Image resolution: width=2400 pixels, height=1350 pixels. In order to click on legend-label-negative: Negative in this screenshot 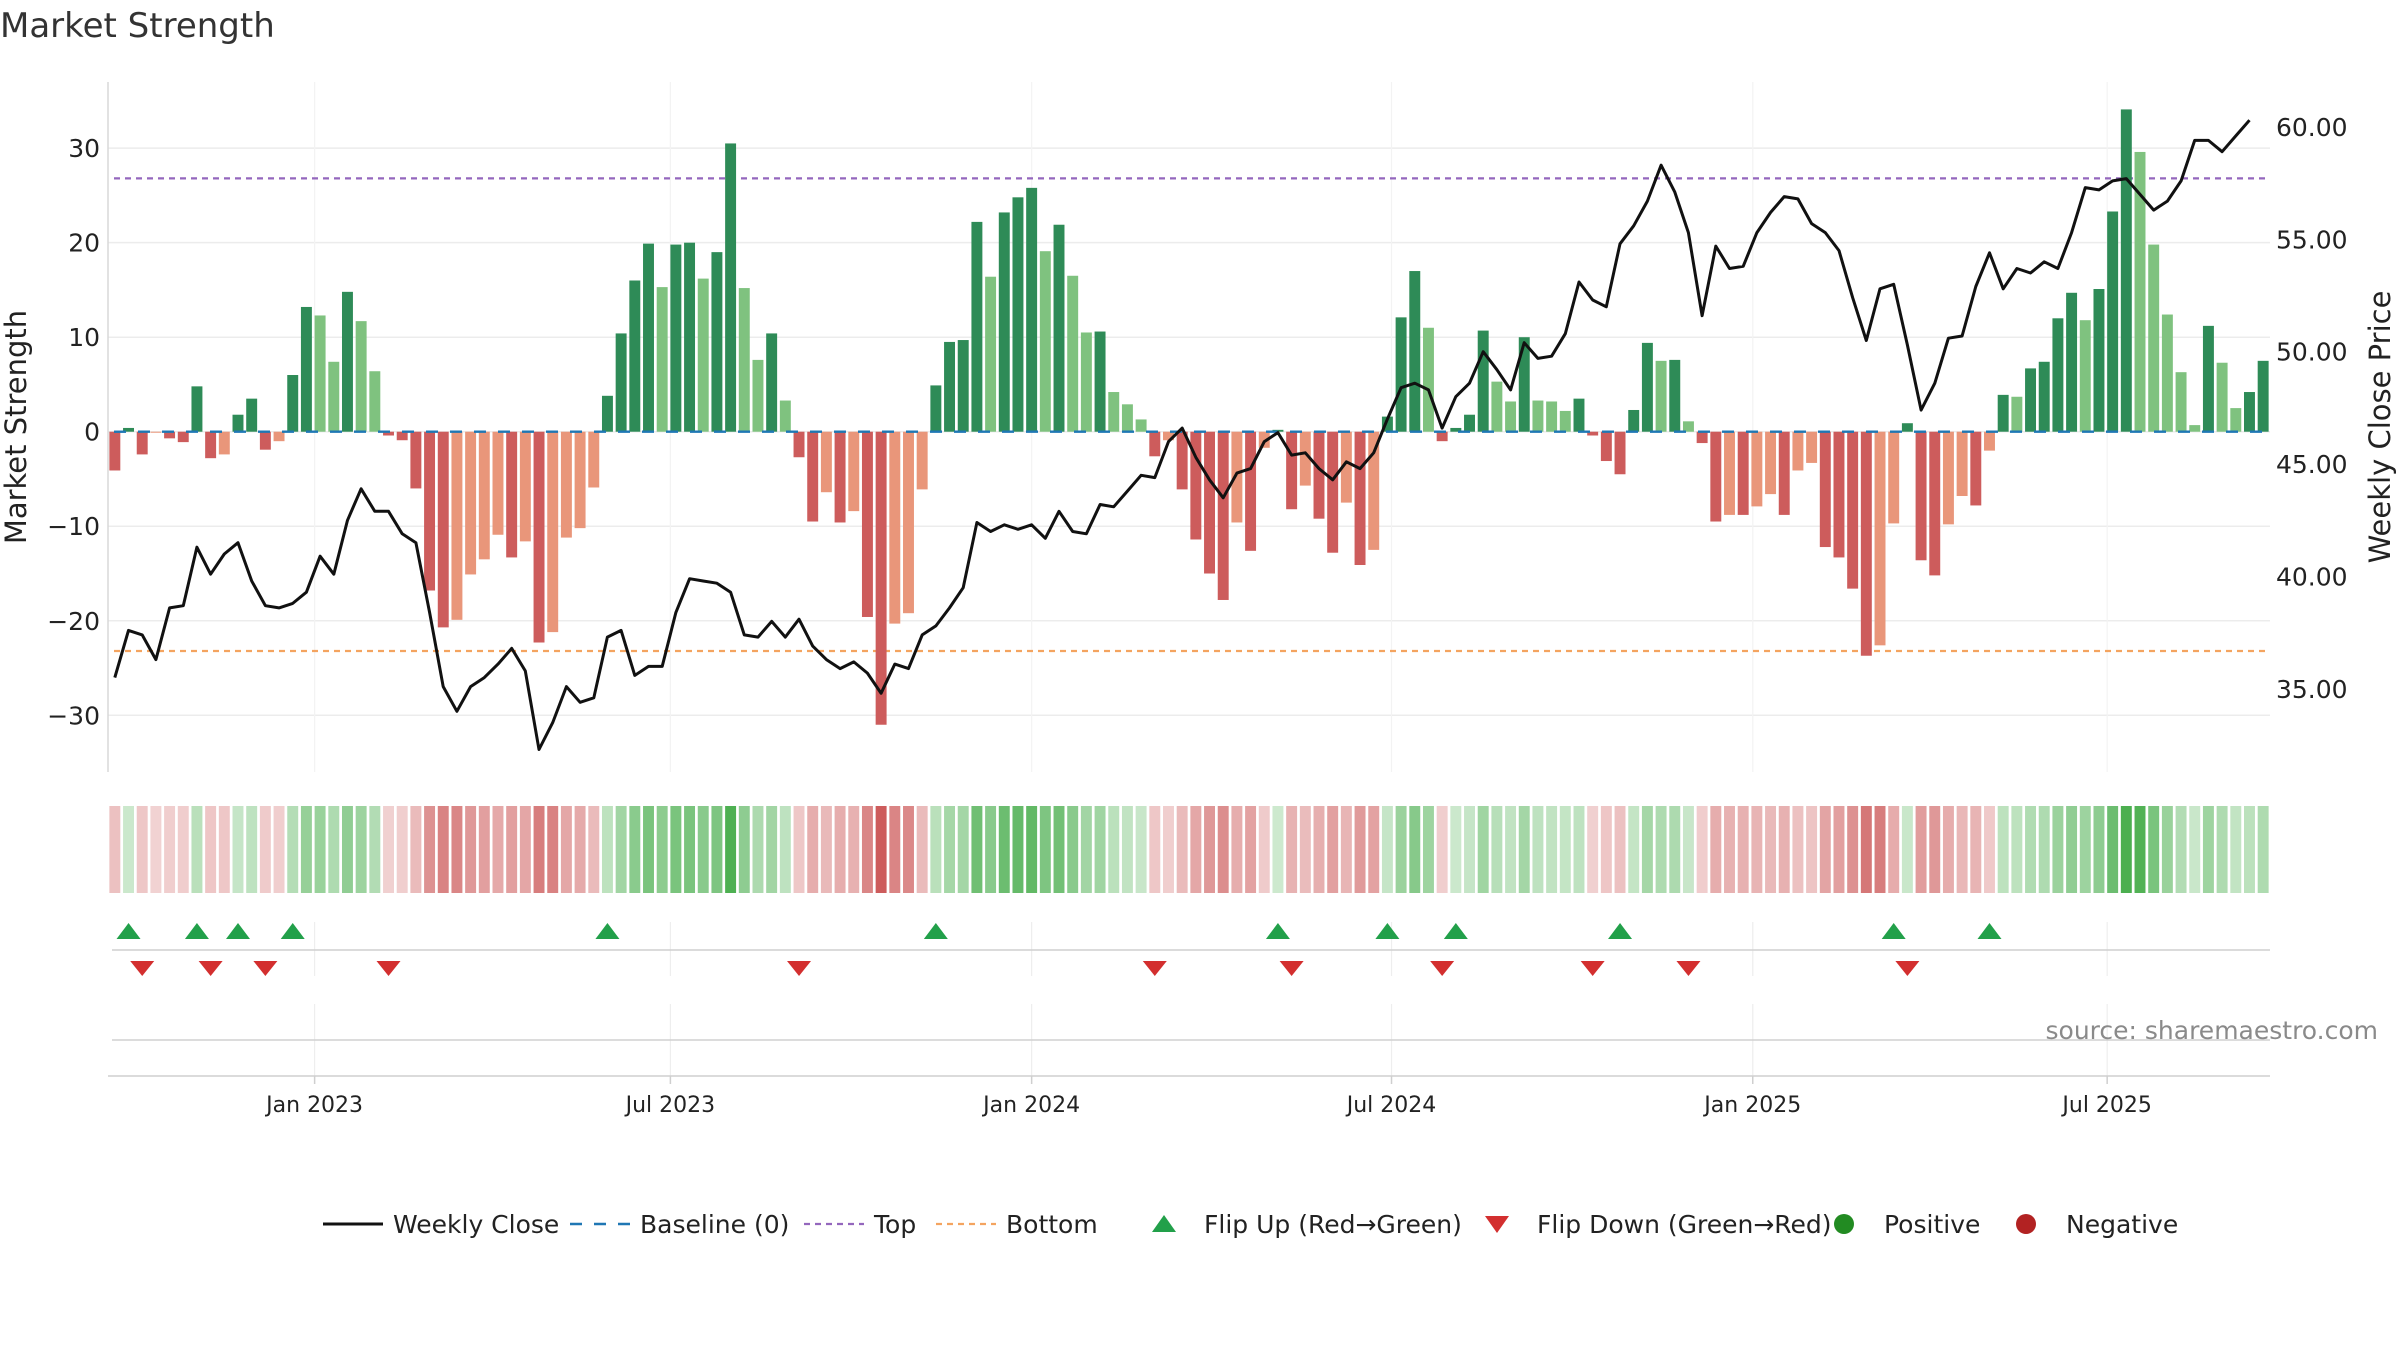, I will do `click(2122, 1224)`.